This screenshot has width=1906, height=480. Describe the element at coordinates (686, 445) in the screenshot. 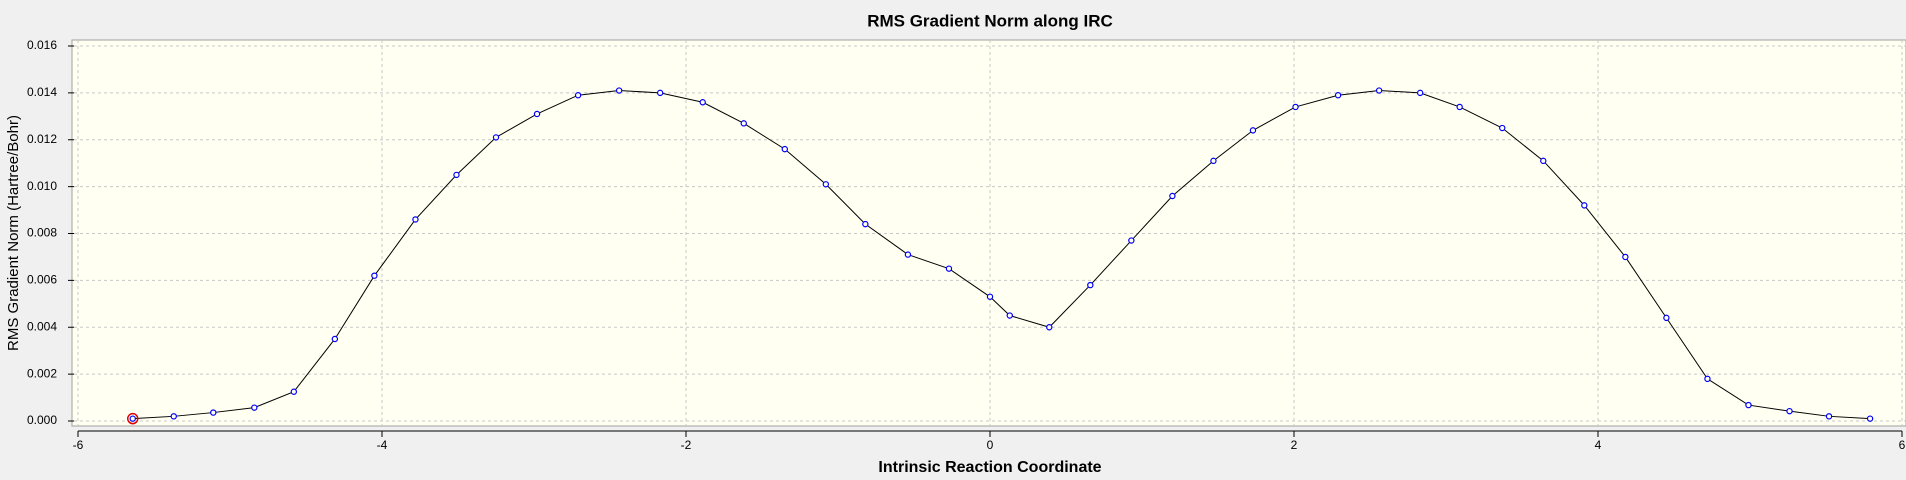

I see `x-tick-label: -2` at that location.